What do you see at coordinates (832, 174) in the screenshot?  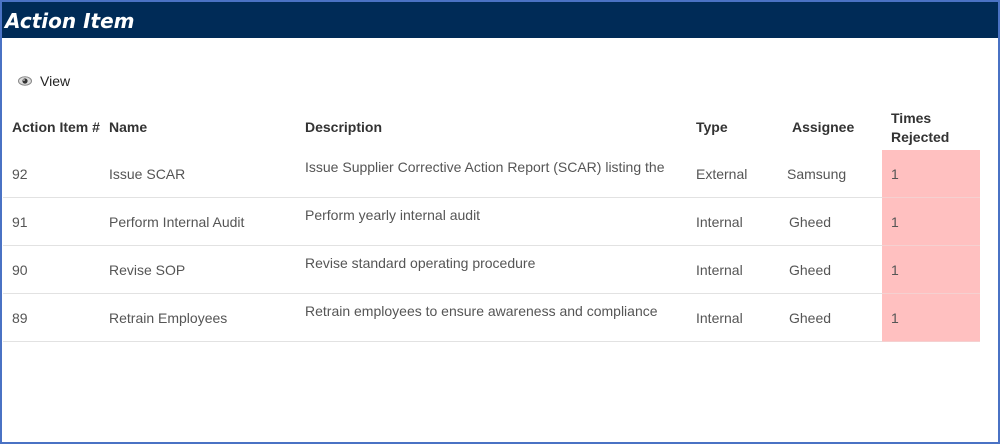 I see `cell-assignee: Samsung` at bounding box center [832, 174].